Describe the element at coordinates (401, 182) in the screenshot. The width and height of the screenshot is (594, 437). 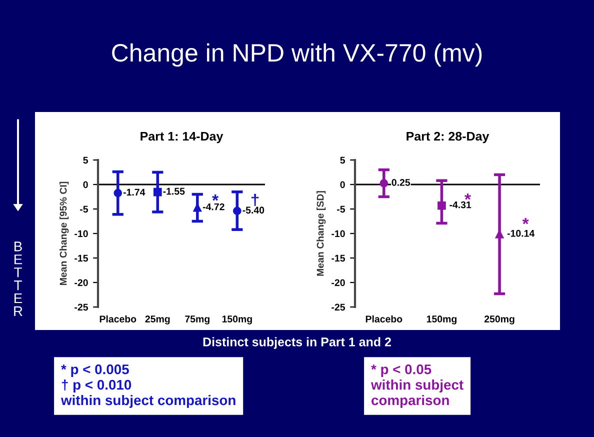
I see `data-label: 0.25` at that location.